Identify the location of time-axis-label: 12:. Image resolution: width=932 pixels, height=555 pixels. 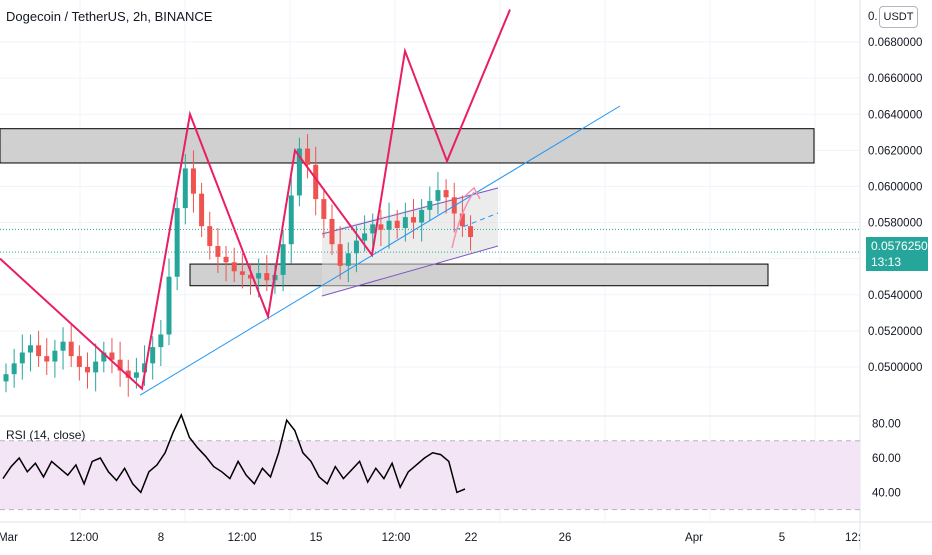
(853, 538).